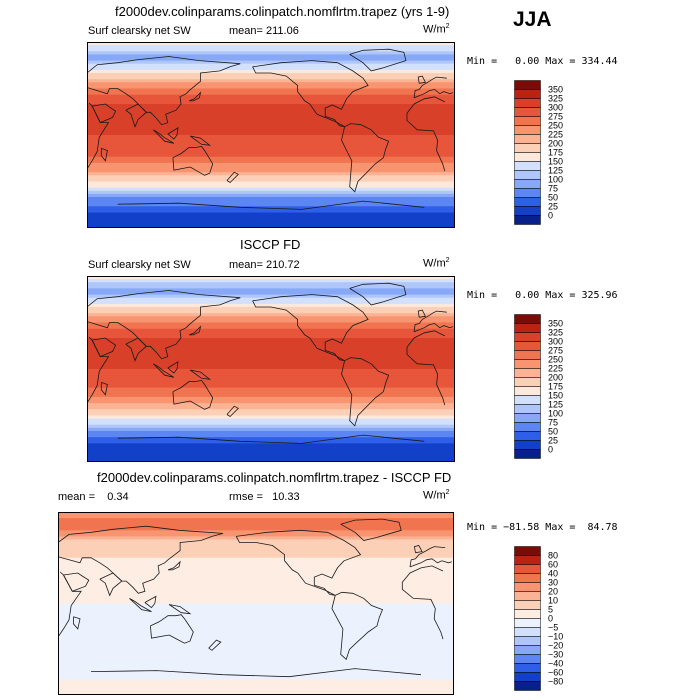 The width and height of the screenshot is (700, 700). Describe the element at coordinates (139, 265) in the screenshot. I see `panel2-variable: Surf clearsky net SW` at that location.